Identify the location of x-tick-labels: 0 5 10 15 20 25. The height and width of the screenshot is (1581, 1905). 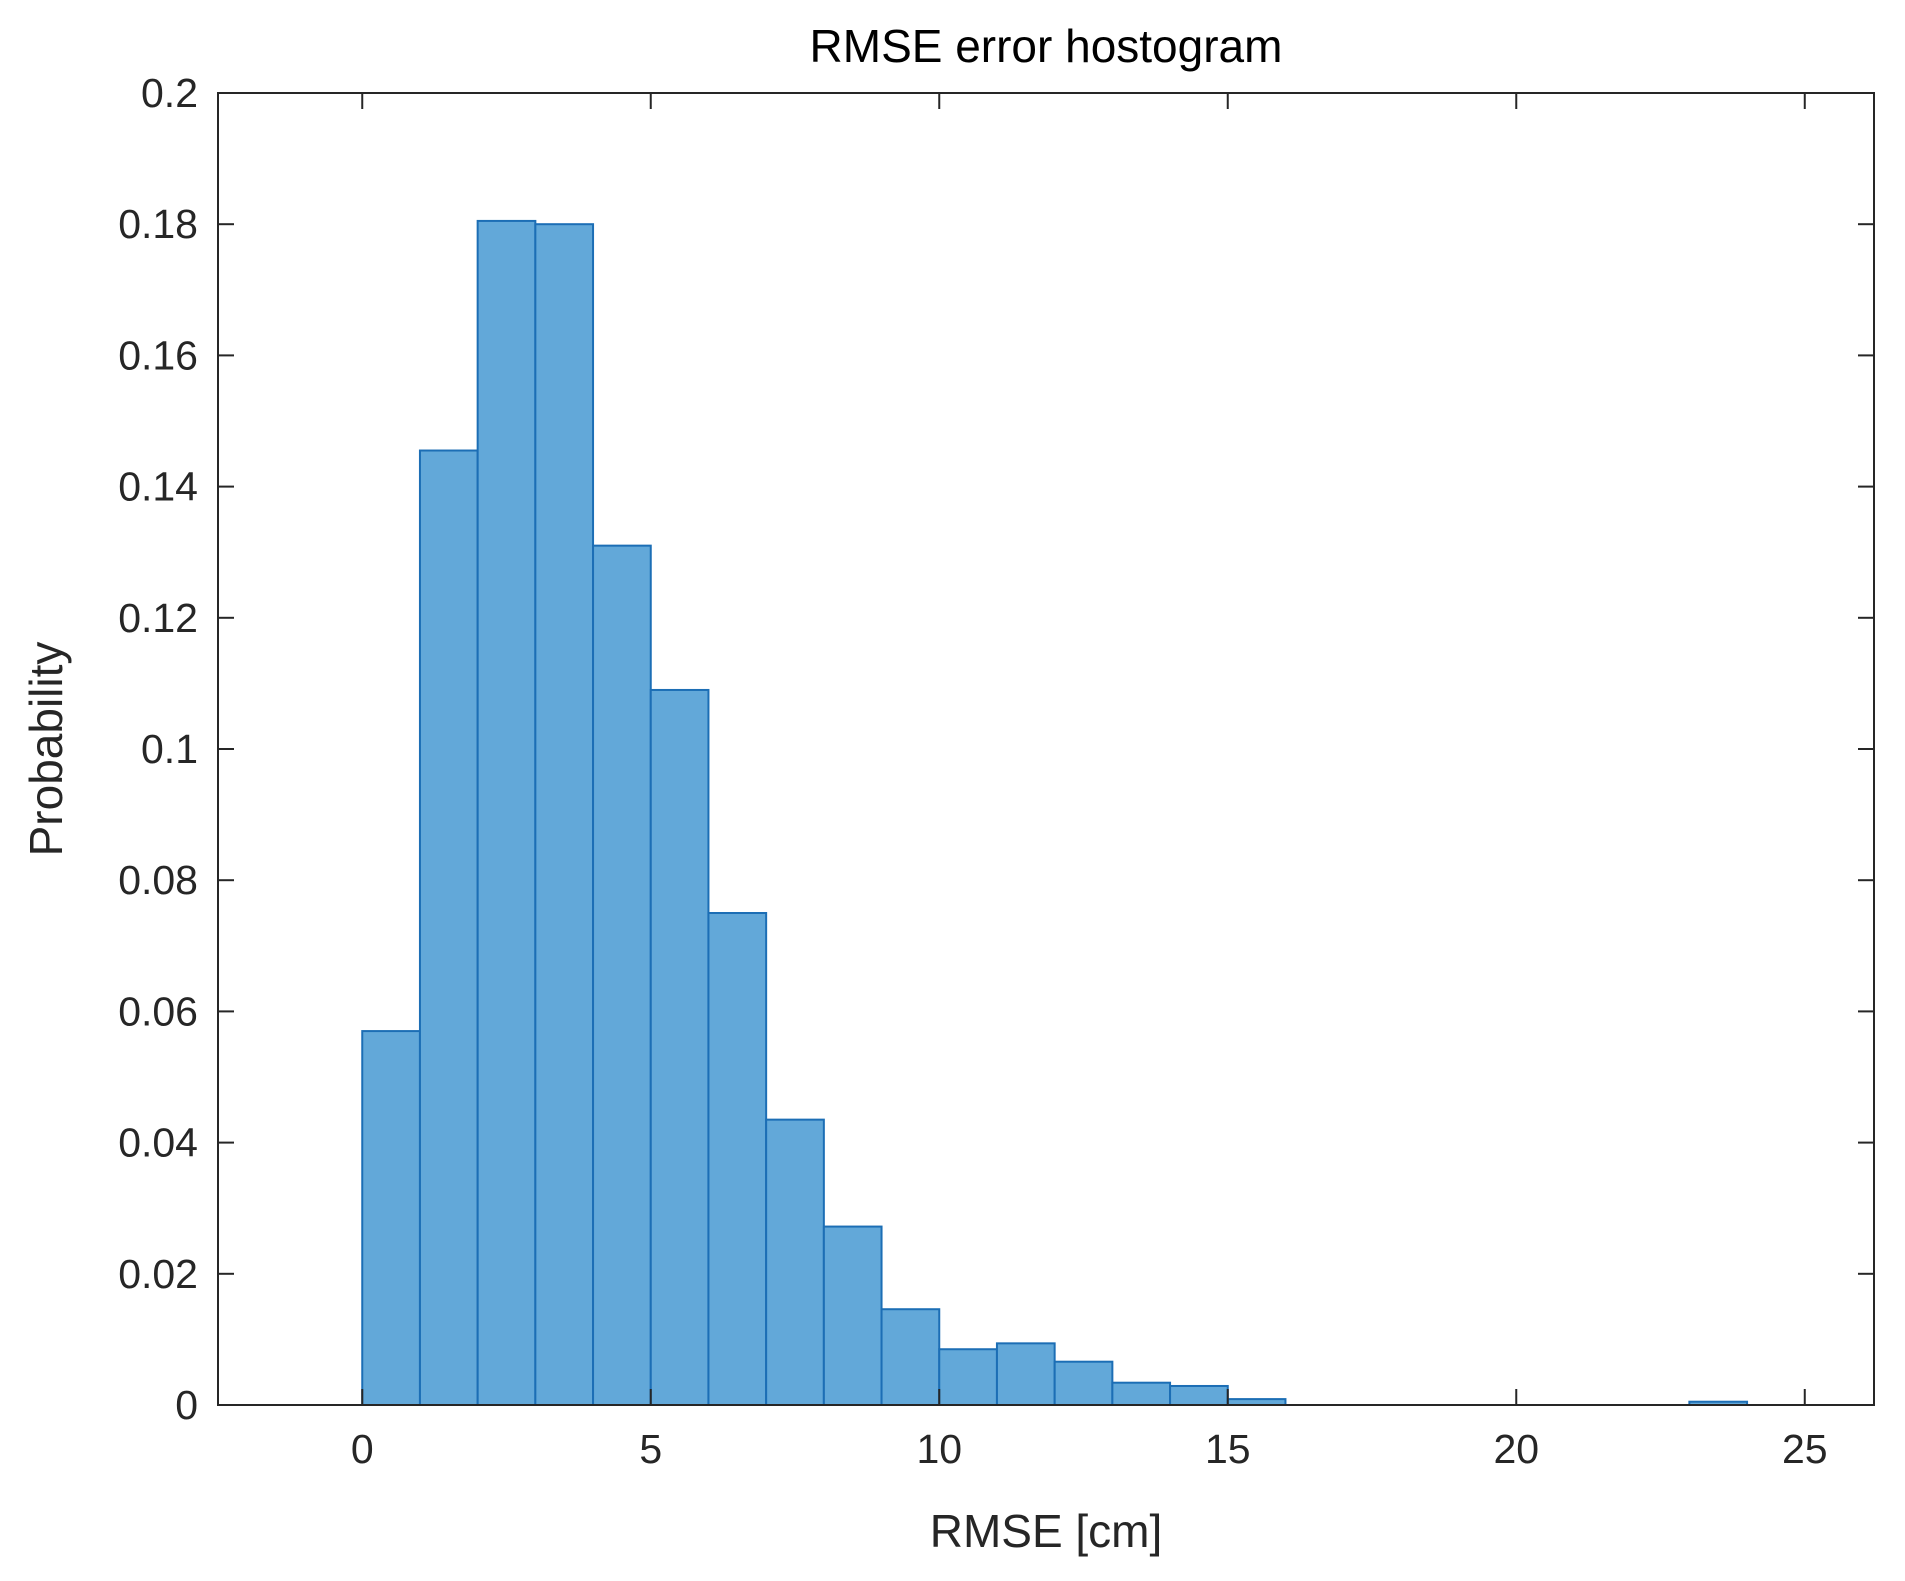
(1089, 1449).